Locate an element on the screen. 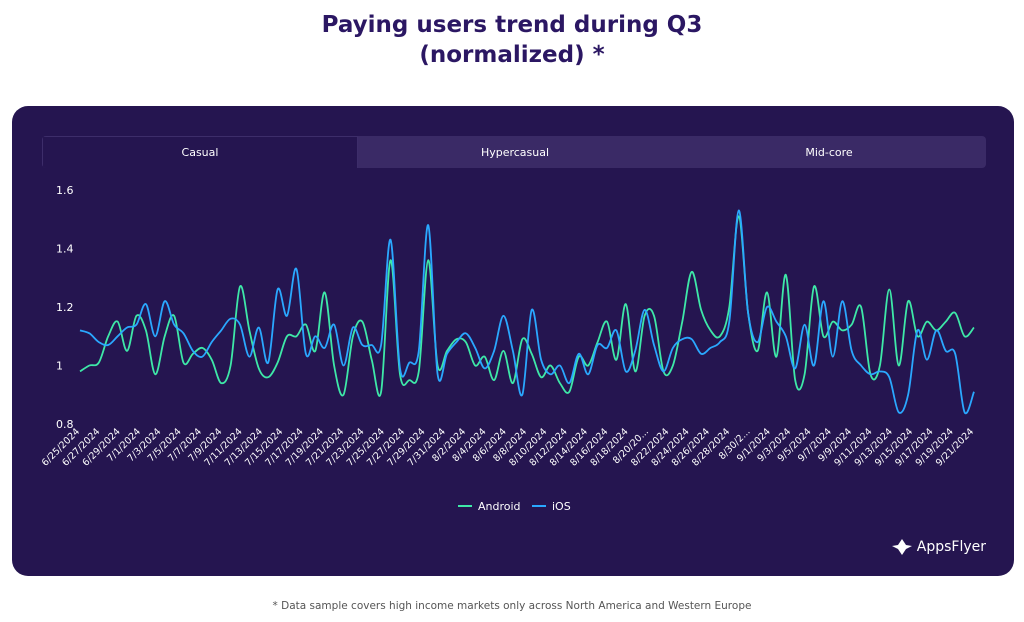 This screenshot has height=622, width=1024. y-tick-label: 1.4 is located at coordinates (65, 249).